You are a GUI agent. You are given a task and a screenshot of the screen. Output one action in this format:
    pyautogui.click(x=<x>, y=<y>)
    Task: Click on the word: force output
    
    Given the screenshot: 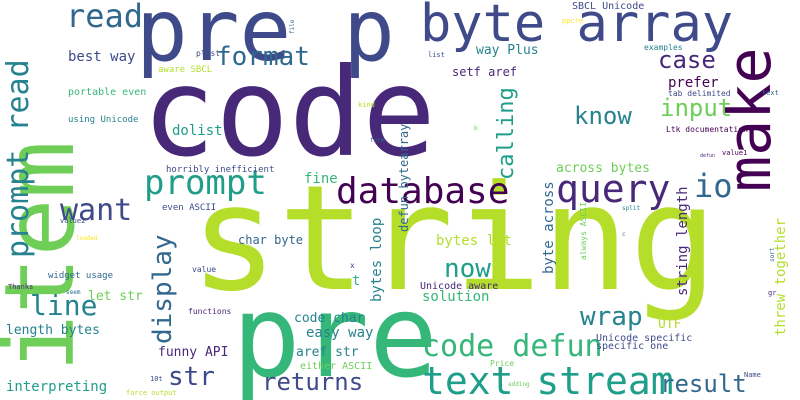 What is the action you would take?
    pyautogui.click(x=151, y=393)
    